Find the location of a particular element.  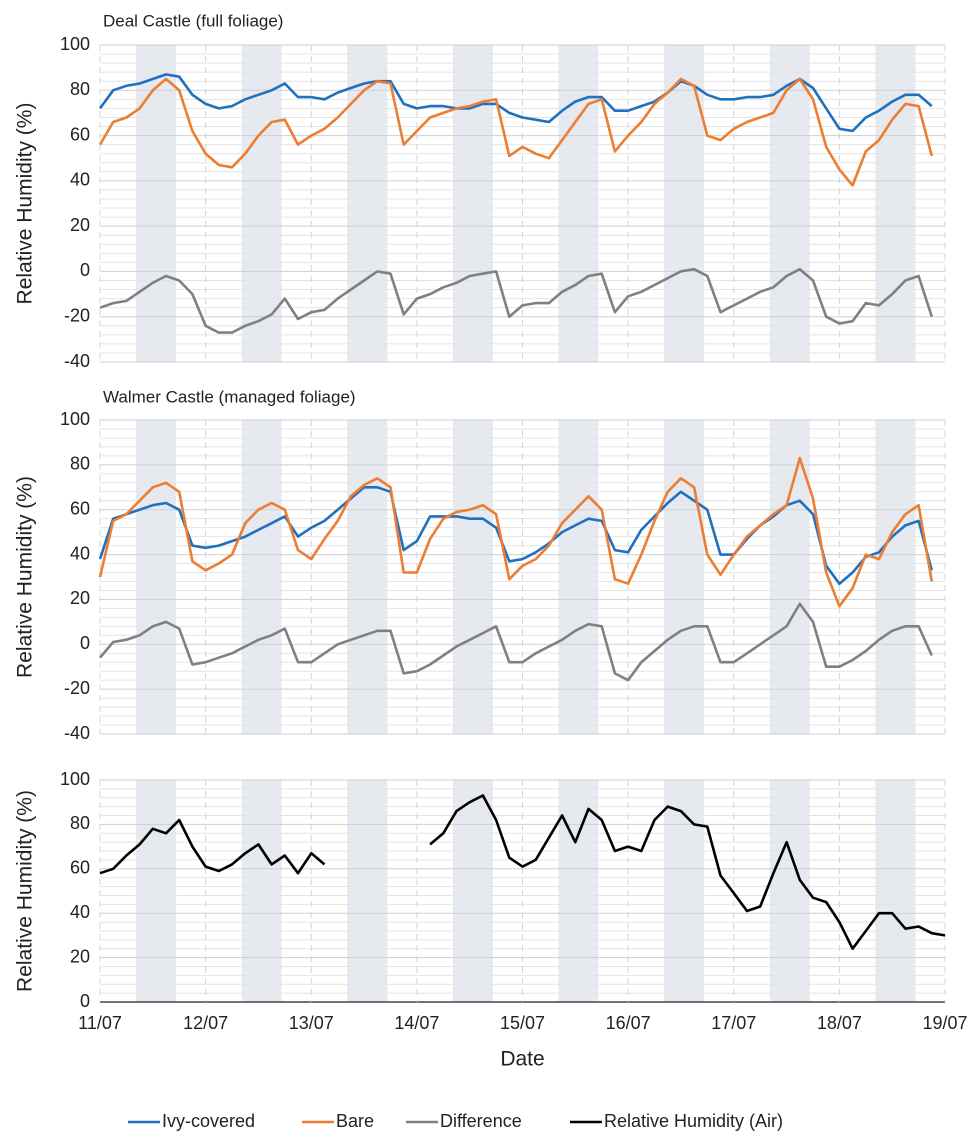

legend-label: Ivy-covered is located at coordinates (208, 1121).